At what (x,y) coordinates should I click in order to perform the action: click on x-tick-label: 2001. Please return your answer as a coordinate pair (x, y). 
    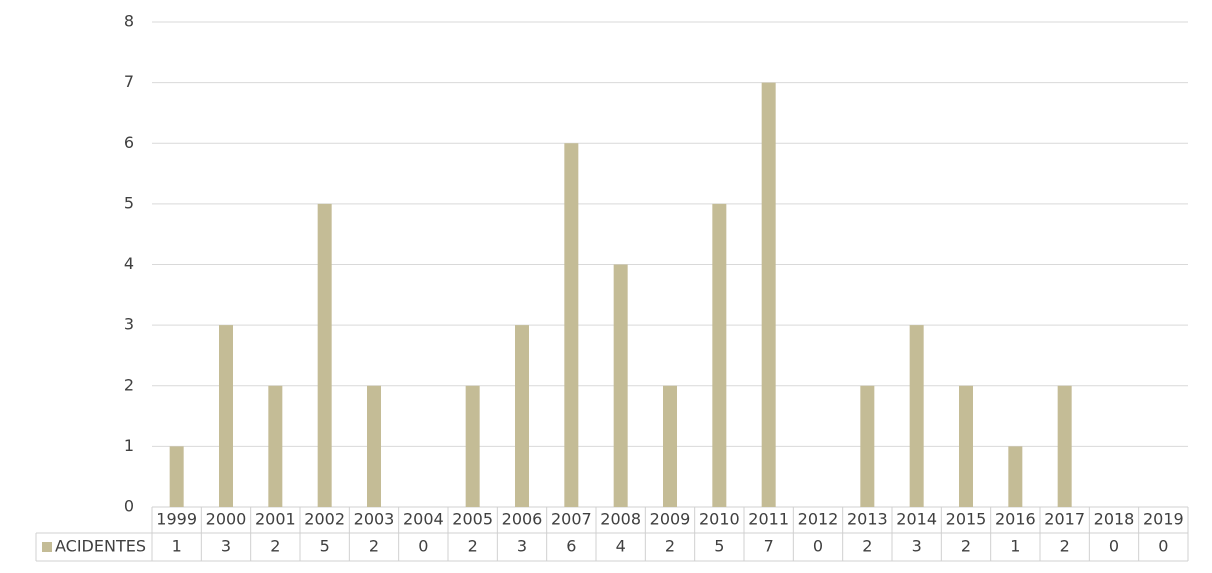
    Looking at the image, I should click on (275, 519).